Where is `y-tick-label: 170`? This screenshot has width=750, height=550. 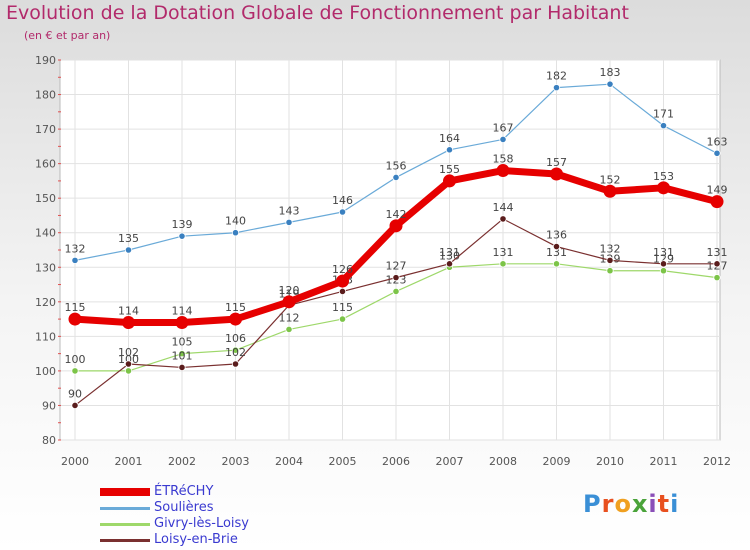 y-tick-label: 170 is located at coordinates (45, 129).